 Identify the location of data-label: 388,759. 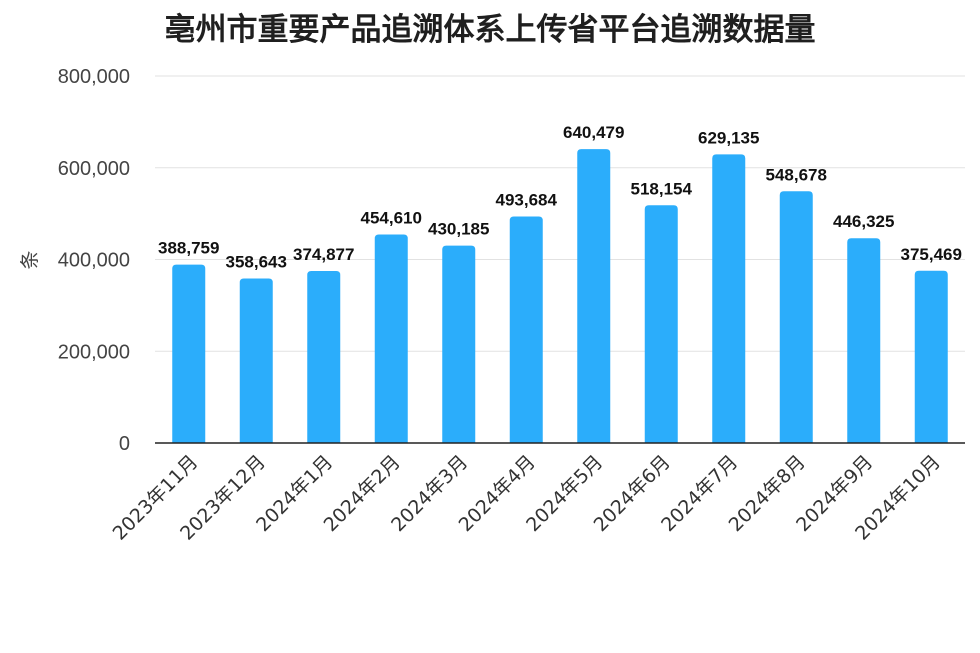
(188, 248).